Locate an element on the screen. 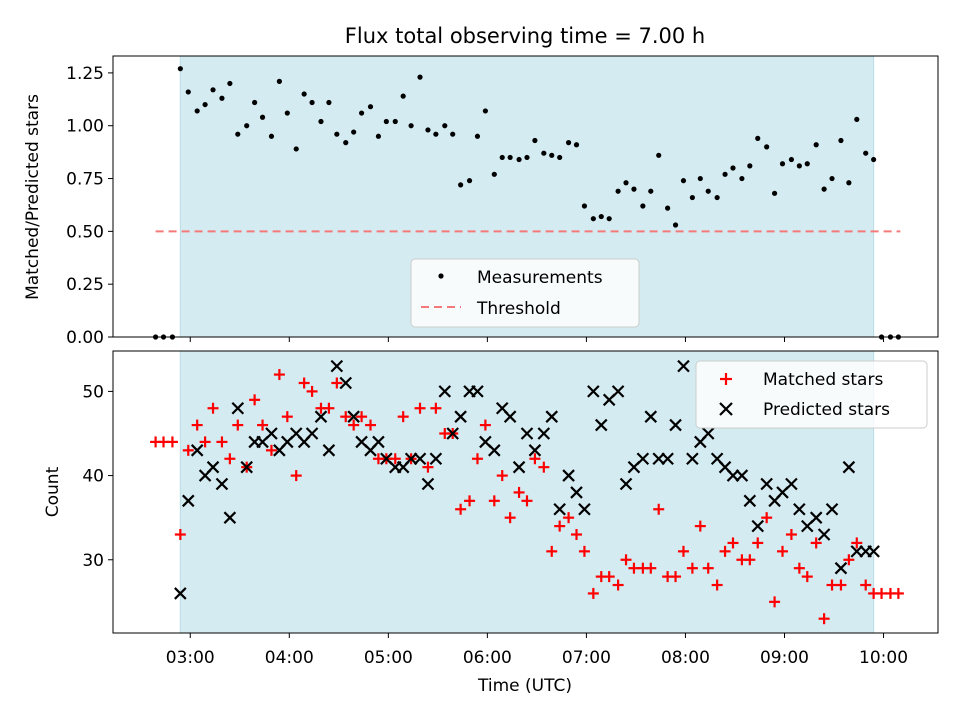  ratio-y-ticks: 0.00 0.25 0.50 0.75 1.00 1.25 is located at coordinates (89, 206).